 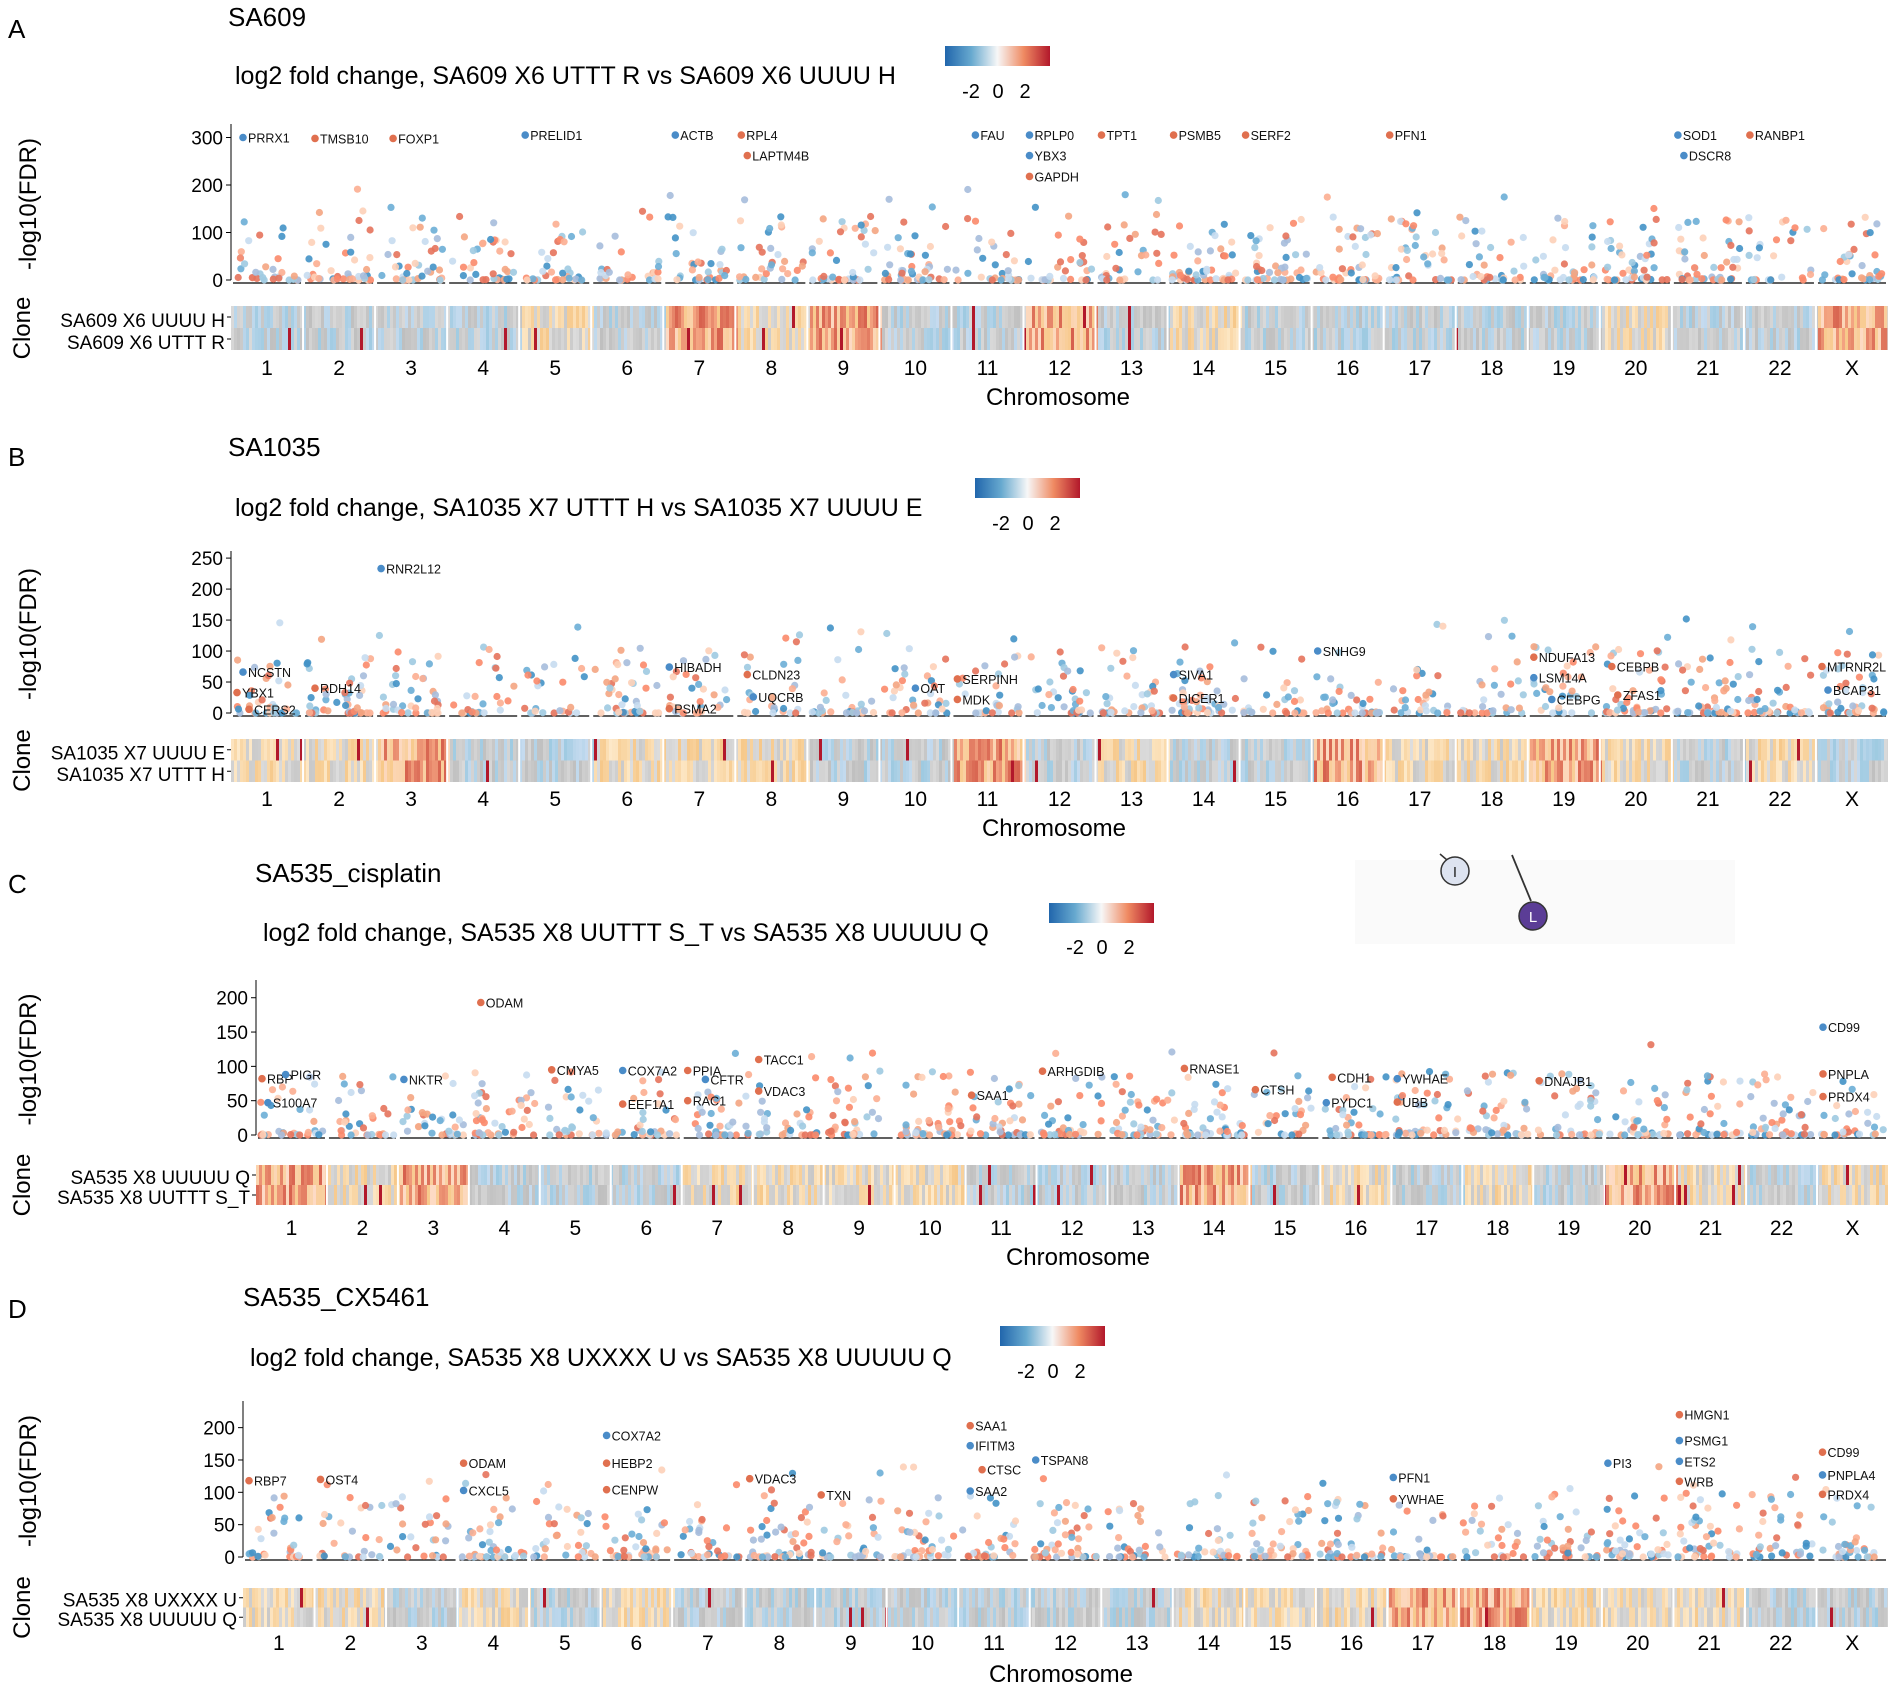 I want to click on gene-label: TPT1, so click(x=1122, y=136).